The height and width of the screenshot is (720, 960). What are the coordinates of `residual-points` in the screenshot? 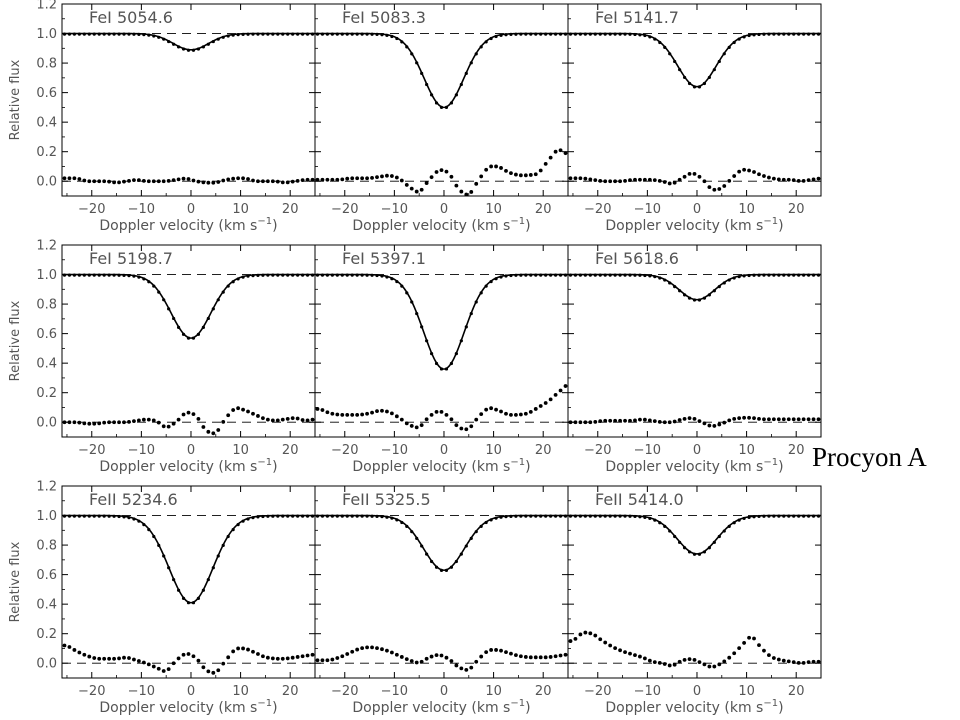 It's located at (441, 172).